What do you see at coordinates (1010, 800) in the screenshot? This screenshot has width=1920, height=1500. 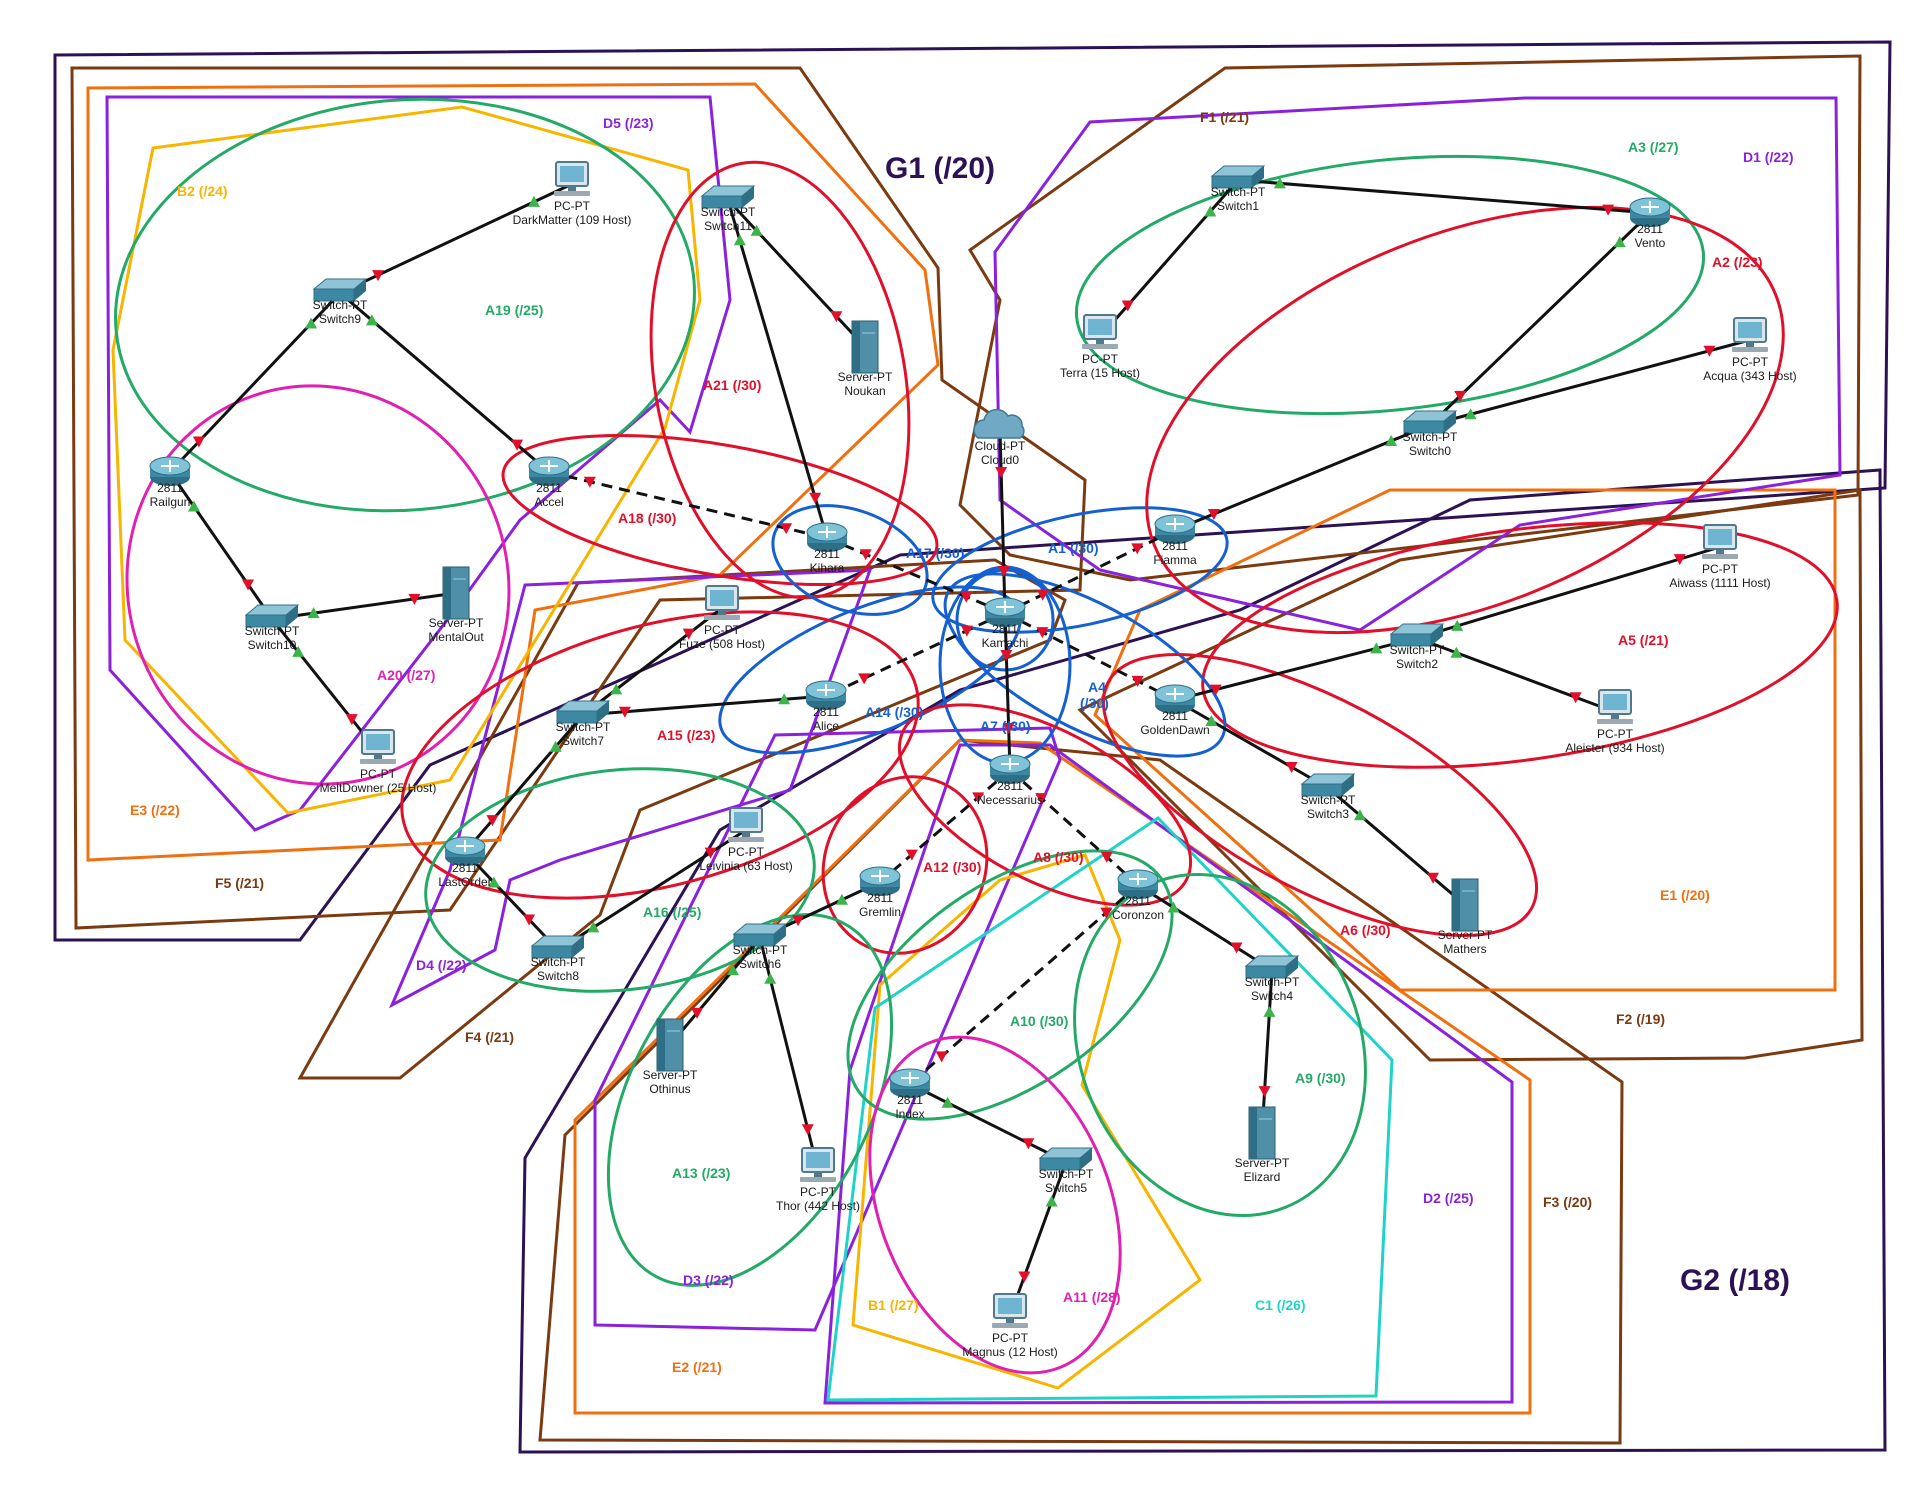 I see `device-label-line: Necessarius` at bounding box center [1010, 800].